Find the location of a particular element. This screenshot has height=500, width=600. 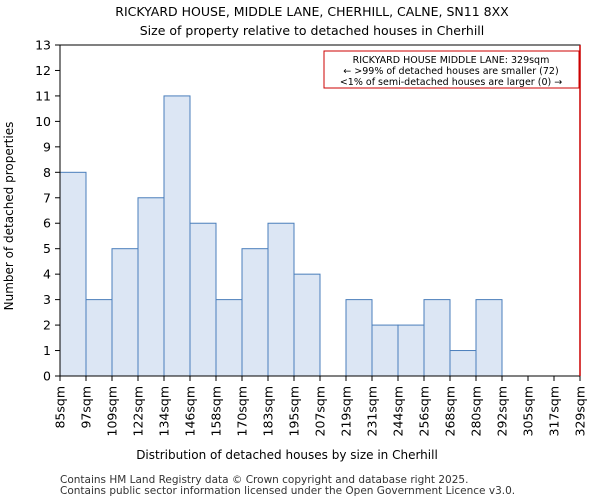

bar-183sqm is located at coordinates (281, 299).